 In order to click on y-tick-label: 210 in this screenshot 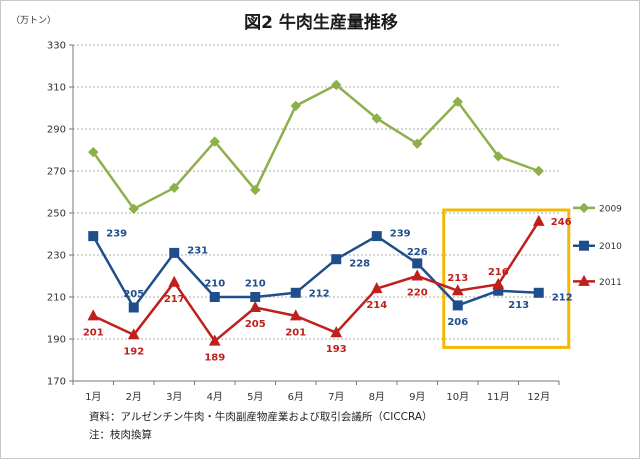, I will do `click(56, 298)`.